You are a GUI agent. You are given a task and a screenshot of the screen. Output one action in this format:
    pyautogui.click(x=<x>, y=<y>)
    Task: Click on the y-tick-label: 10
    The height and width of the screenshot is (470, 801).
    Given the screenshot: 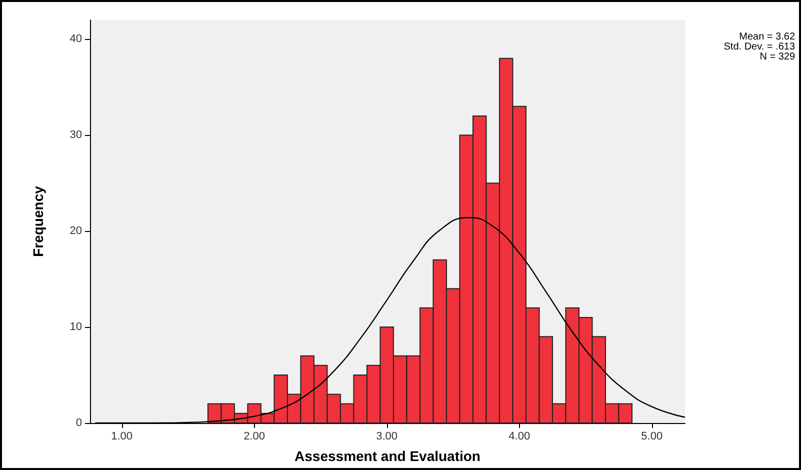 What is the action you would take?
    pyautogui.click(x=76, y=327)
    